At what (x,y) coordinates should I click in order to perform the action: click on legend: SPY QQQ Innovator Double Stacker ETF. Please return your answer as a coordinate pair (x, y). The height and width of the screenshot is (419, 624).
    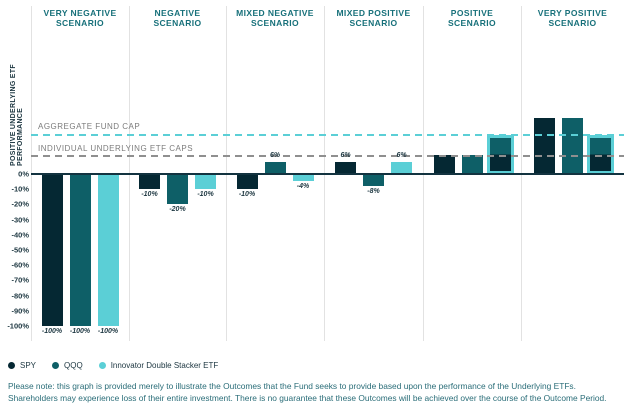
    Looking at the image, I should click on (113, 365).